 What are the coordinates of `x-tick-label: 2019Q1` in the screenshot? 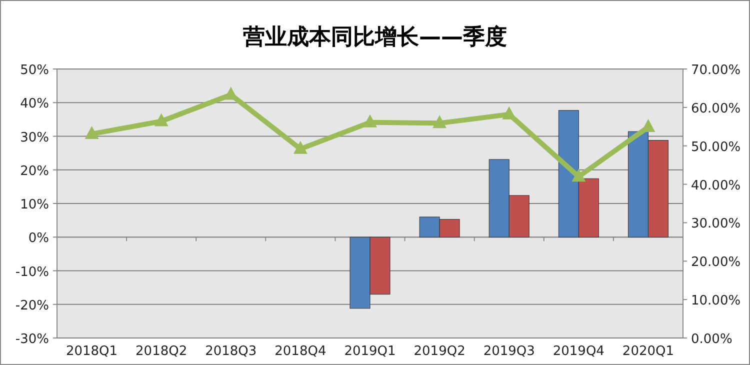 It's located at (370, 351).